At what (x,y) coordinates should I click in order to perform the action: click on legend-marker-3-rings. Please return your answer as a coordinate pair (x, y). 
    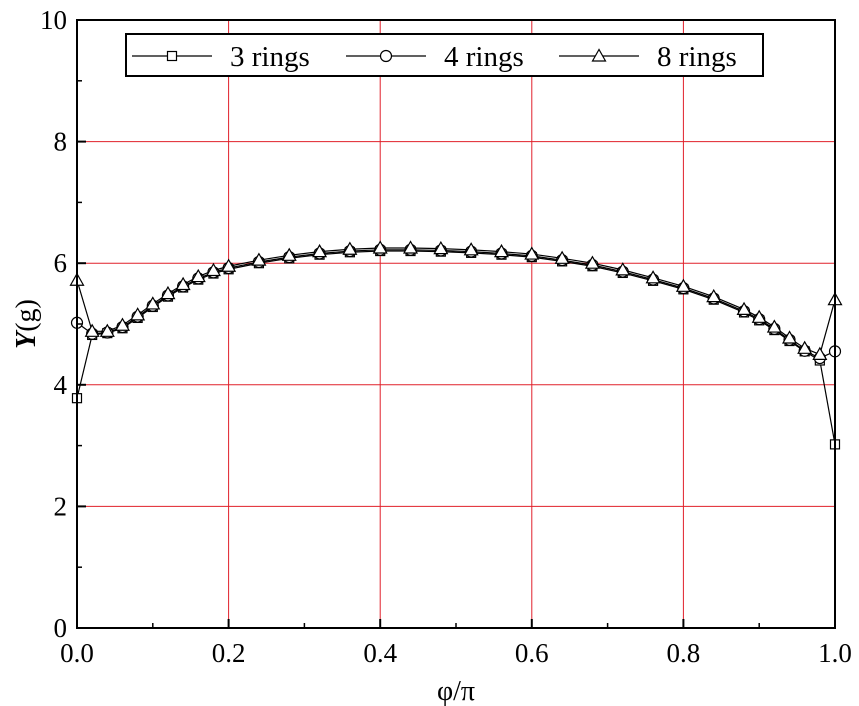
    Looking at the image, I should click on (172, 56).